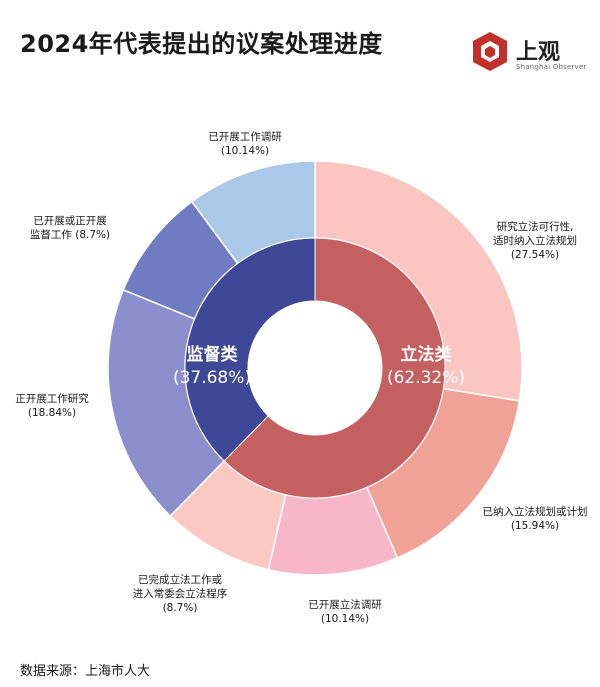  Describe the element at coordinates (345, 611) in the screenshot. I see `outer-label-2: 已开展立法调研(10.14%)` at that location.